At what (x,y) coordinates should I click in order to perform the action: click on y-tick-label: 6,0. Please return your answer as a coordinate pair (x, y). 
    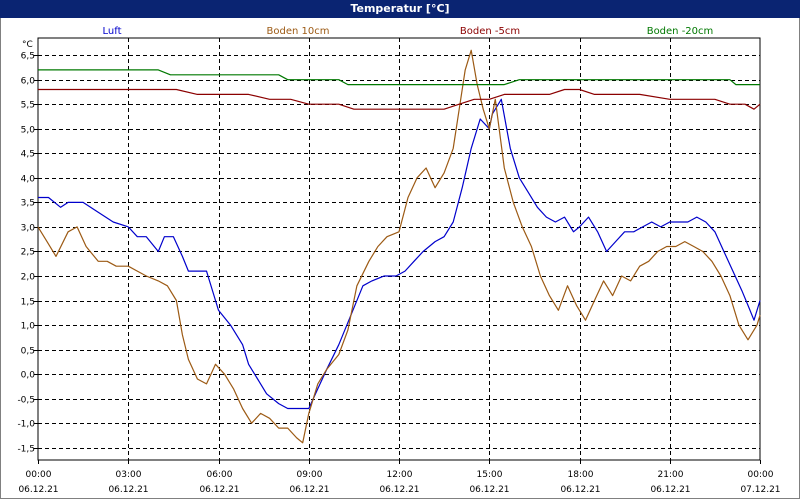
    Looking at the image, I should click on (28, 82).